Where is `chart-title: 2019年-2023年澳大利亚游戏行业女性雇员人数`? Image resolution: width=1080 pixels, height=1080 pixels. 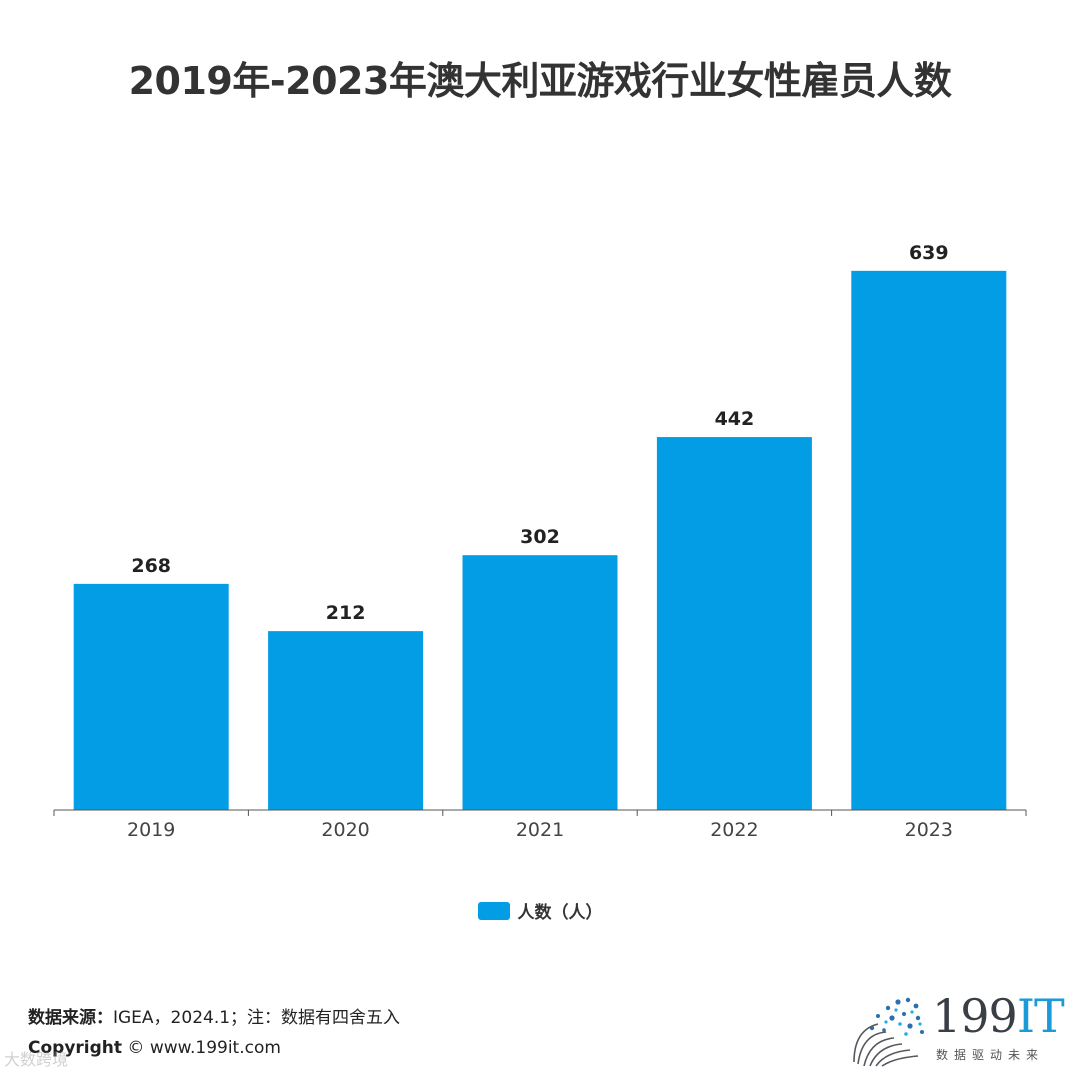
chart-title: 2019年-2023年澳大利亚游戏行业女性雇员人数 is located at coordinates (540, 81).